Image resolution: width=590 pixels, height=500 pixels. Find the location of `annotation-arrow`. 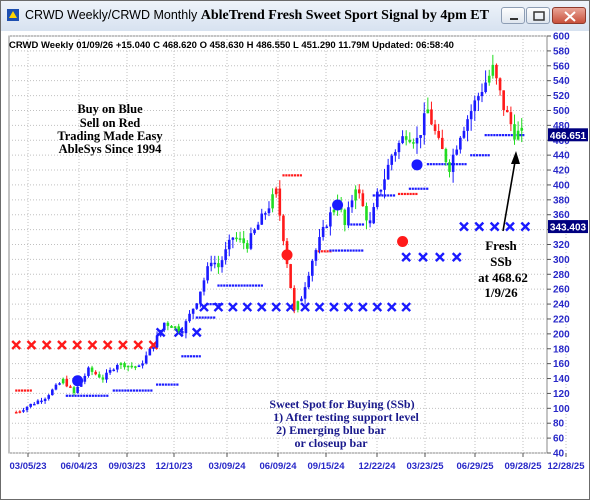

annotation-arrow is located at coordinates (511, 191).